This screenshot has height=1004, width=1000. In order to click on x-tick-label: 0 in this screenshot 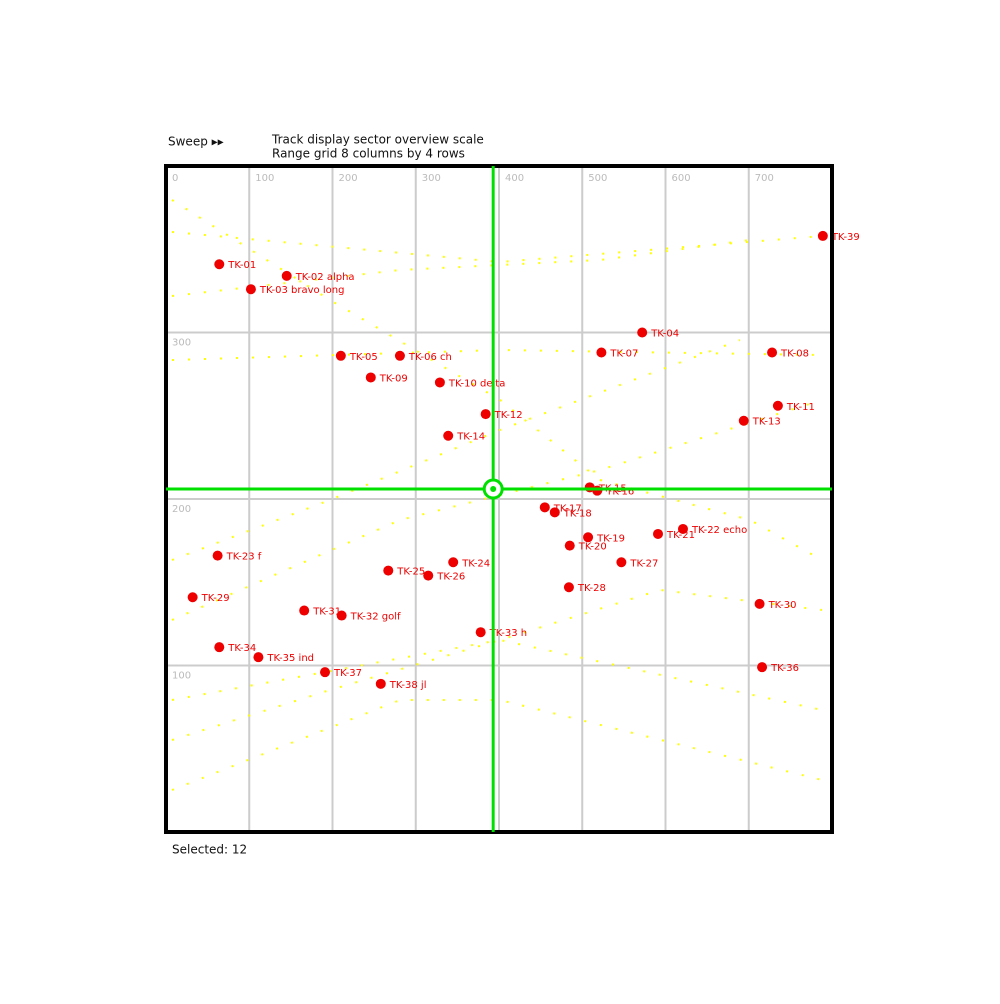, I will do `click(175, 178)`.